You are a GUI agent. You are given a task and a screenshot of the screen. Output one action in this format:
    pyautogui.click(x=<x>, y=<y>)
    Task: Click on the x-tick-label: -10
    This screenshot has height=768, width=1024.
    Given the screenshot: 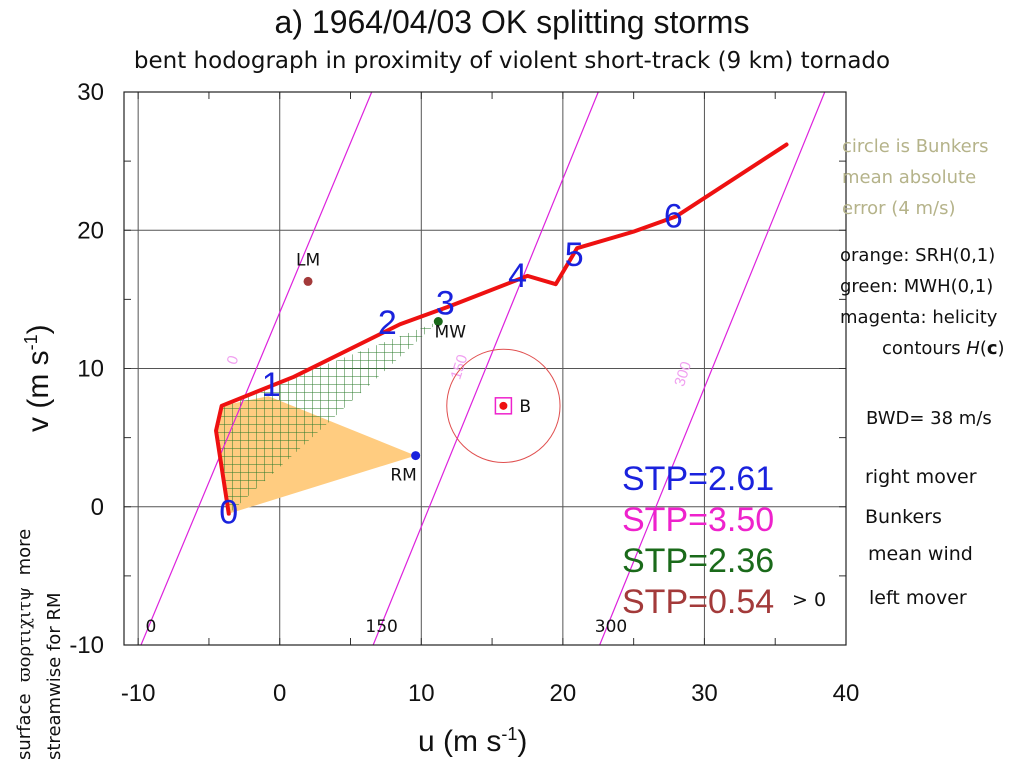 What is the action you would take?
    pyautogui.click(x=138, y=693)
    